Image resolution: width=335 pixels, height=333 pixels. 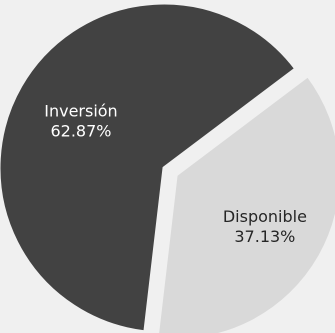 What do you see at coordinates (265, 216) in the screenshot?
I see `pie-label-category: Disponible` at bounding box center [265, 216].